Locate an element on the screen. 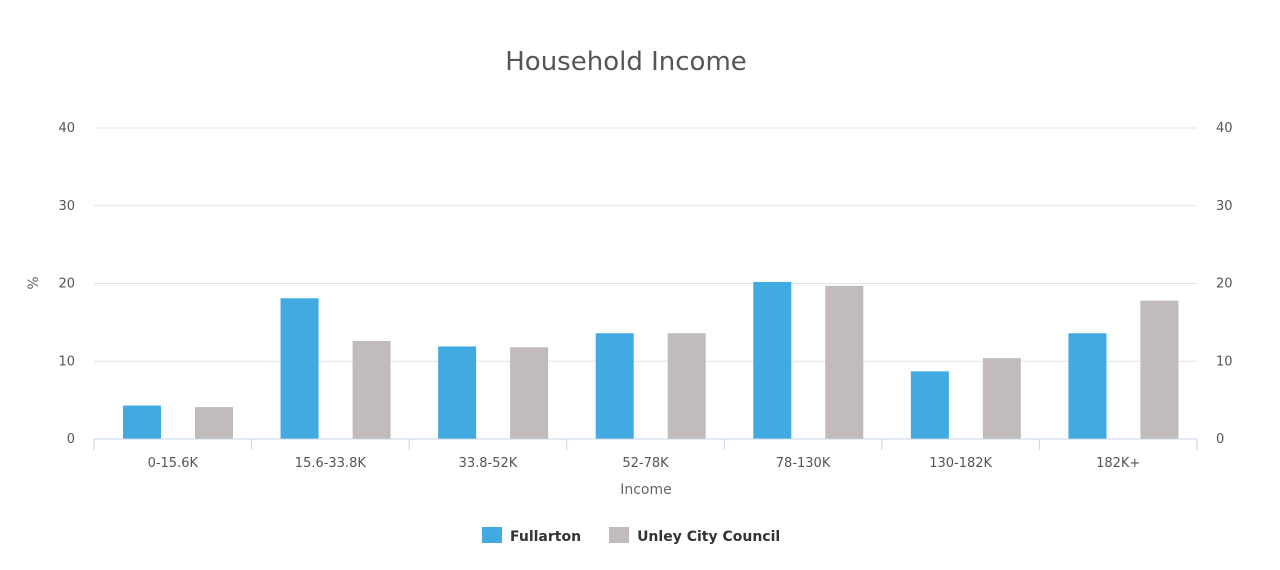 The width and height of the screenshot is (1280, 570). y-axis-left-ticks: 0 10 20 30 40 is located at coordinates (66, 284).